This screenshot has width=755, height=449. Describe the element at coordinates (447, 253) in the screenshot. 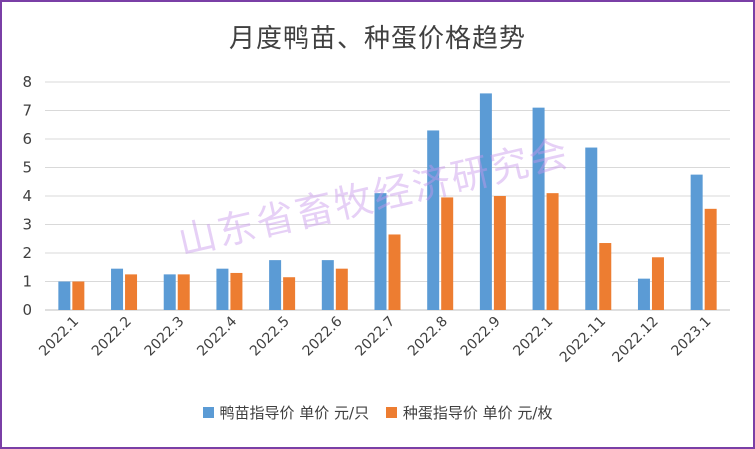

I see `bar-egg-2022.8` at that location.